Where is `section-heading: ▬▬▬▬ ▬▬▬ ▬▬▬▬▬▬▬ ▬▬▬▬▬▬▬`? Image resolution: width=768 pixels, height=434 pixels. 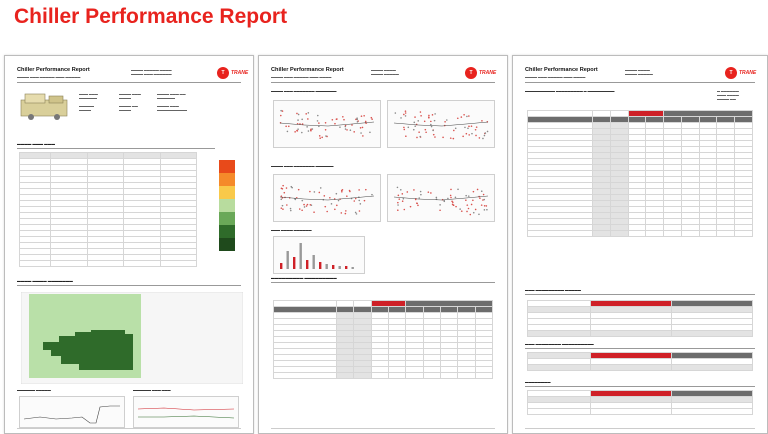 section-heading: ▬▬▬▬ ▬▬▬ ▬▬▬▬▬▬▬ ▬▬▬▬▬▬▬ is located at coordinates (304, 91).